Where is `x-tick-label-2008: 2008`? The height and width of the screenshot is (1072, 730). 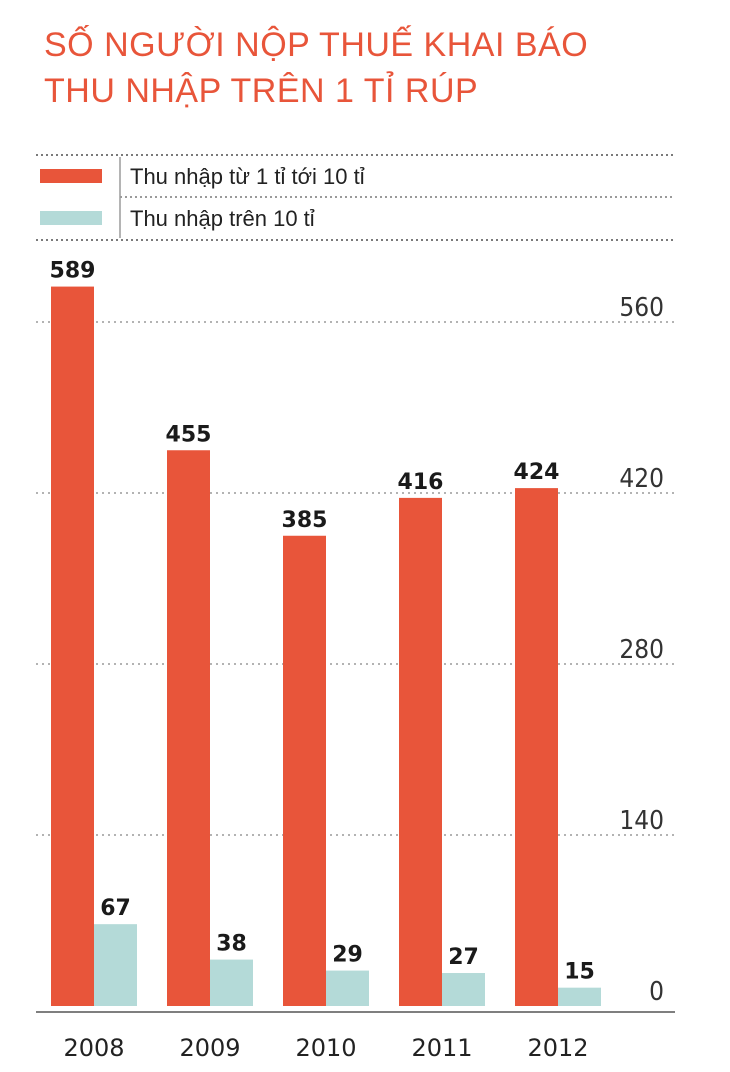 x-tick-label-2008: 2008 is located at coordinates (93, 1048).